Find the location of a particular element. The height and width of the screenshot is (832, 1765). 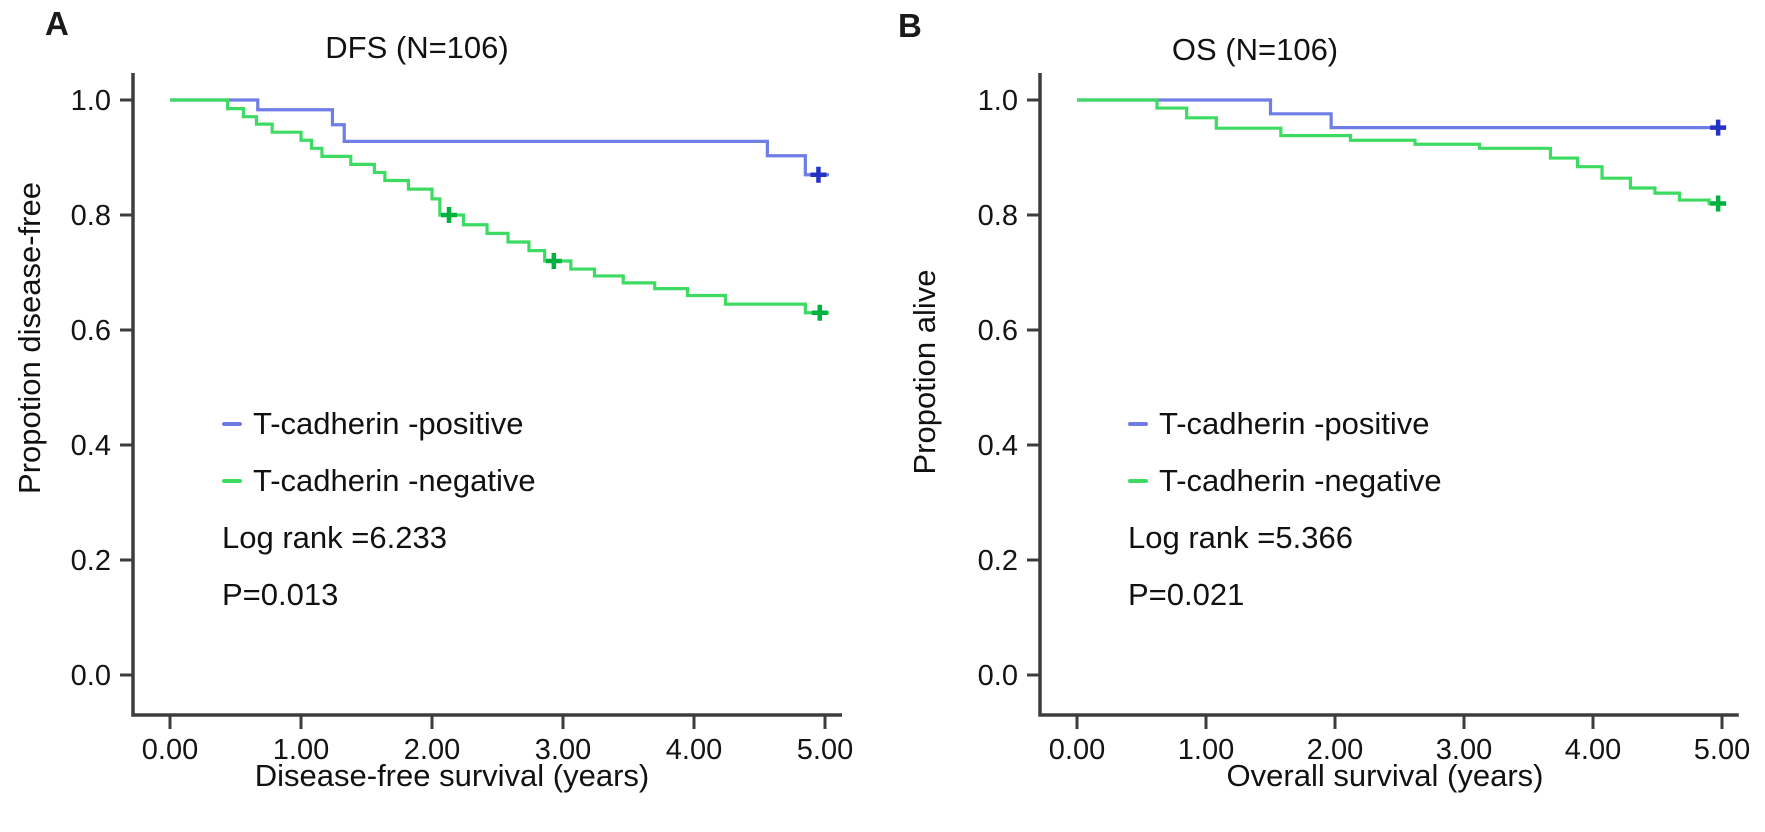

panel-a-x-axis-label: Disease-free survival (years) is located at coordinates (452, 775).